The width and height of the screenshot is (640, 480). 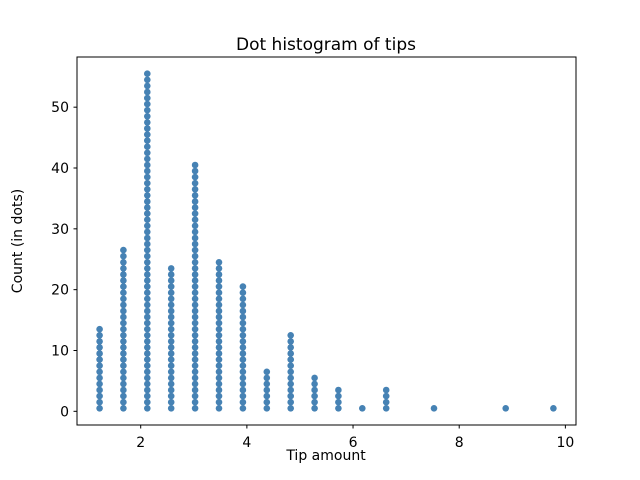 I want to click on y-axis-label: Count (in dots), so click(x=18, y=241).